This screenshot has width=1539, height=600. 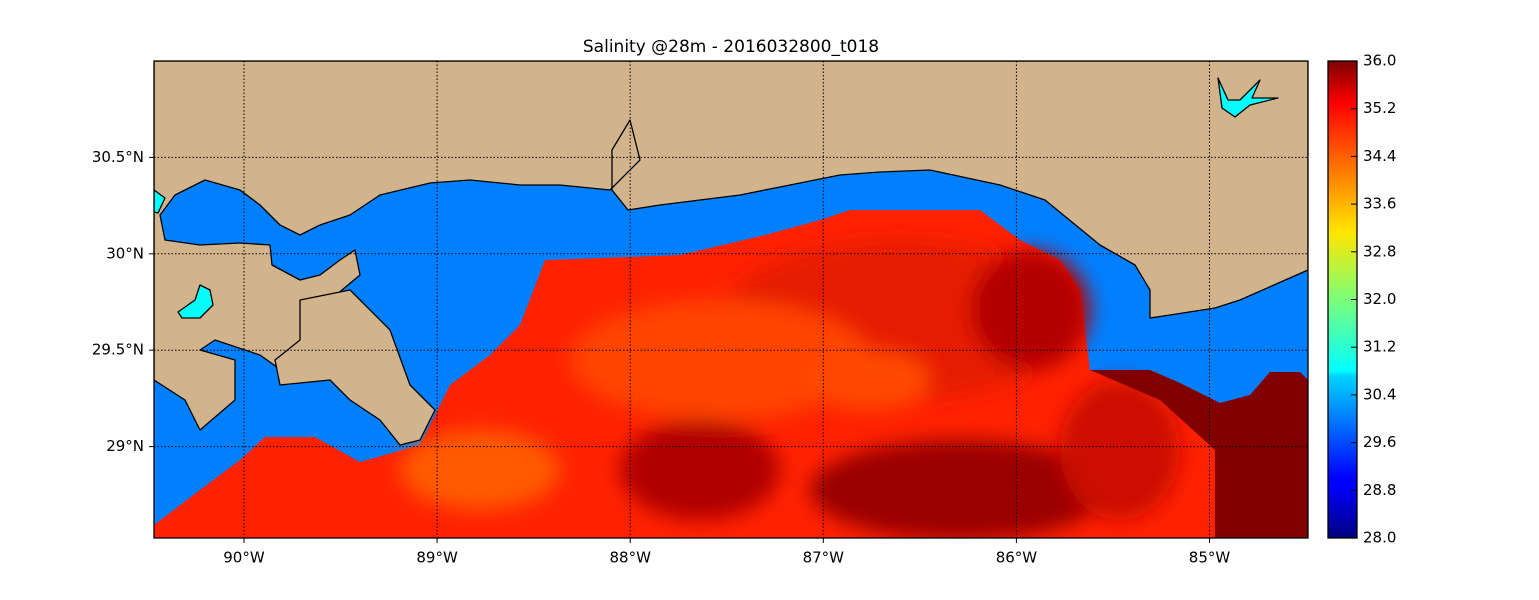 I want to click on x-tick-label: 86°W, so click(x=1017, y=558).